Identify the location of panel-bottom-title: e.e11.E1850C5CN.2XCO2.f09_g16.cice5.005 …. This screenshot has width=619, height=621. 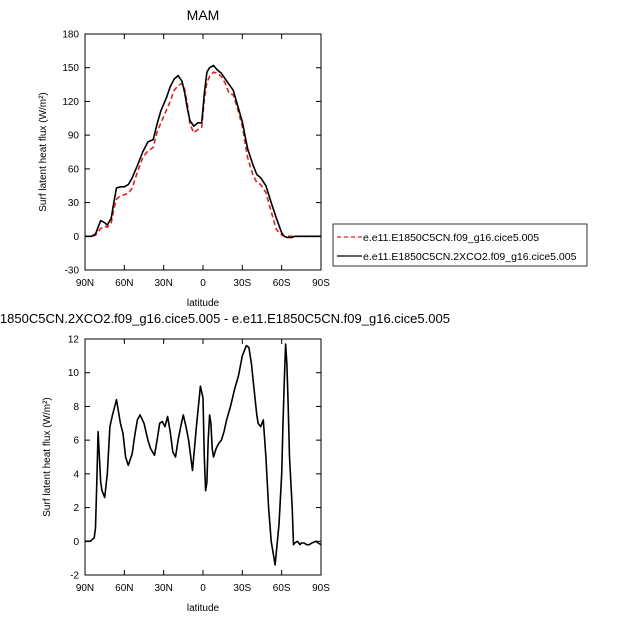
(225, 318).